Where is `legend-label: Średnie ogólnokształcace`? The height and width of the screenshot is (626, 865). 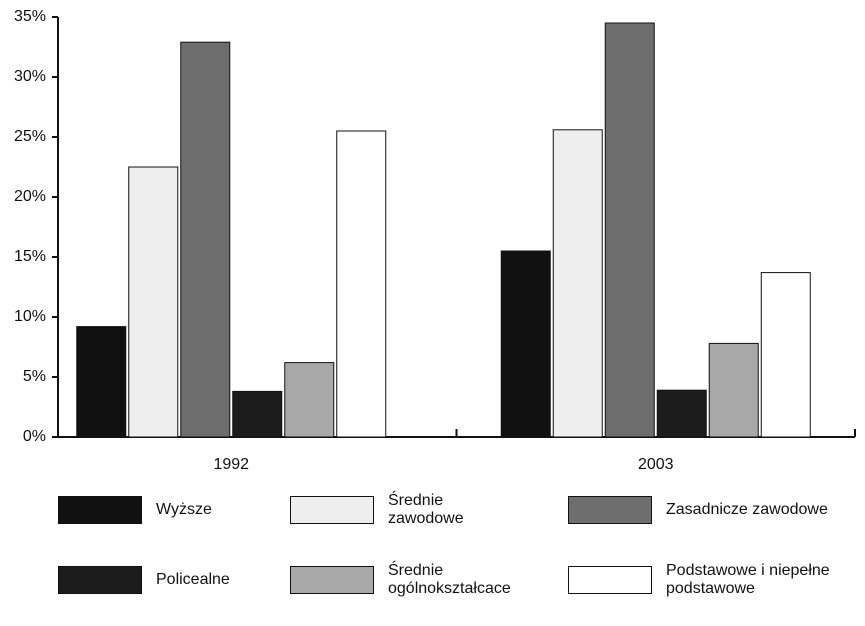 legend-label: Średnie ogólnokształcace is located at coordinates (449, 579).